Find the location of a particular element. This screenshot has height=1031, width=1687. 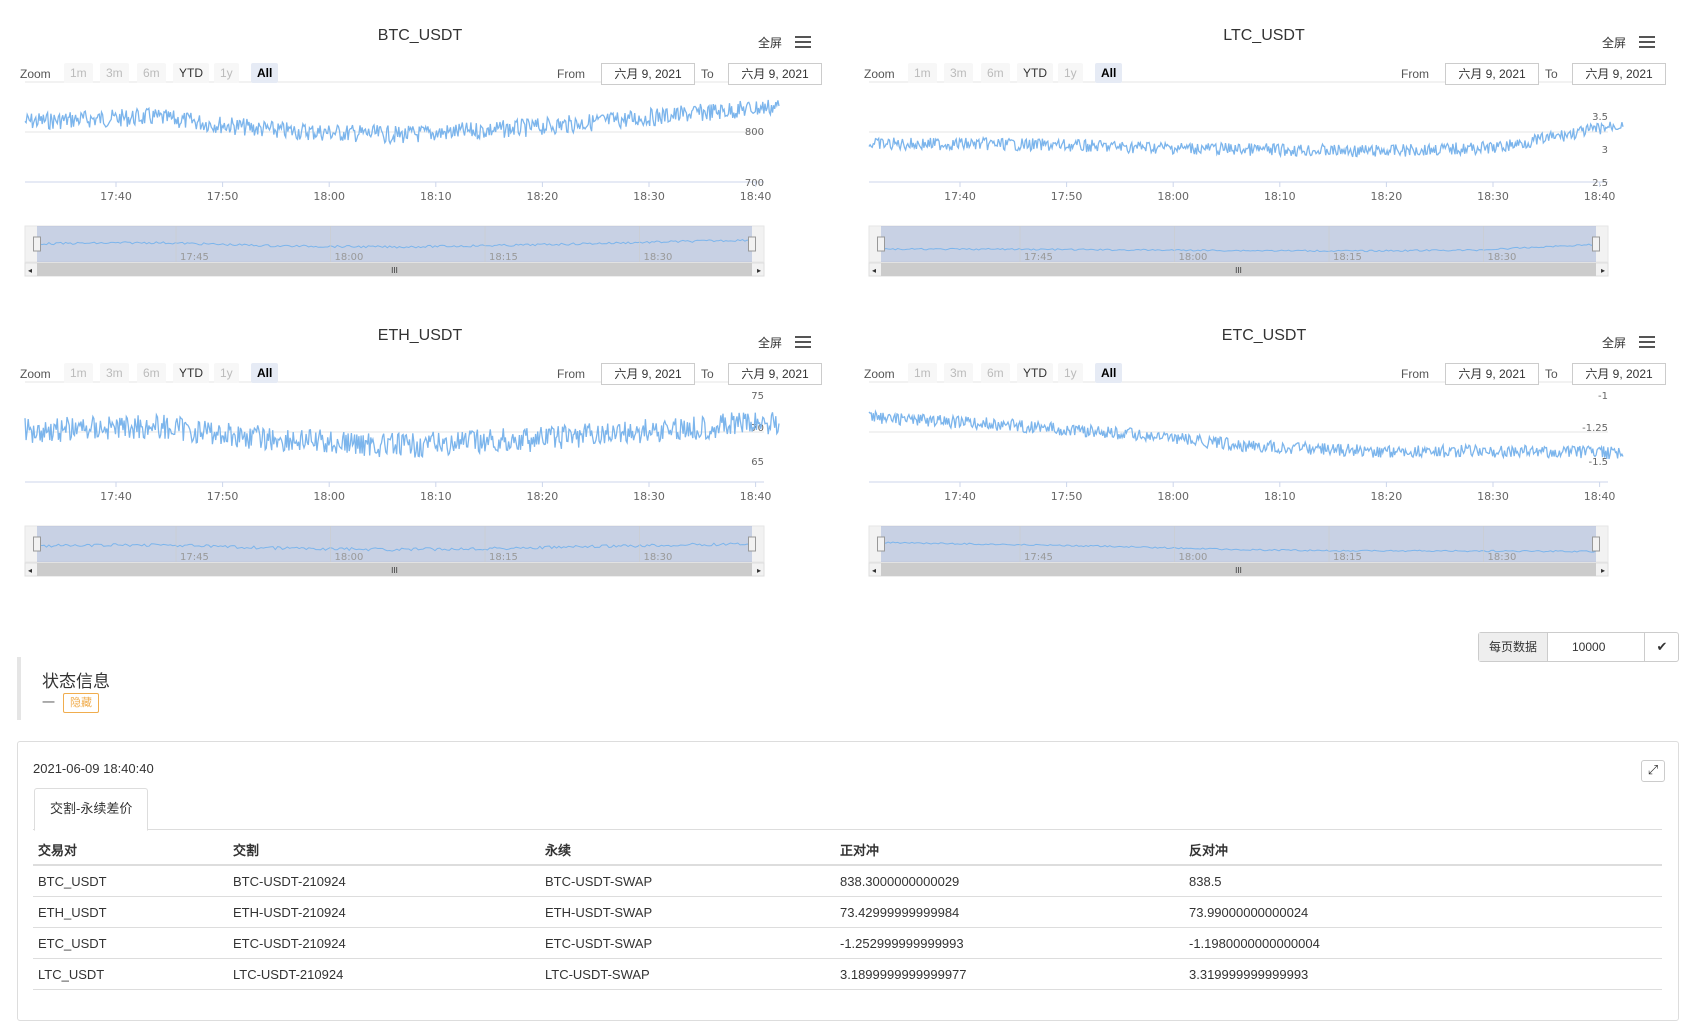

per-page-input: 10000 is located at coordinates (1589, 647).